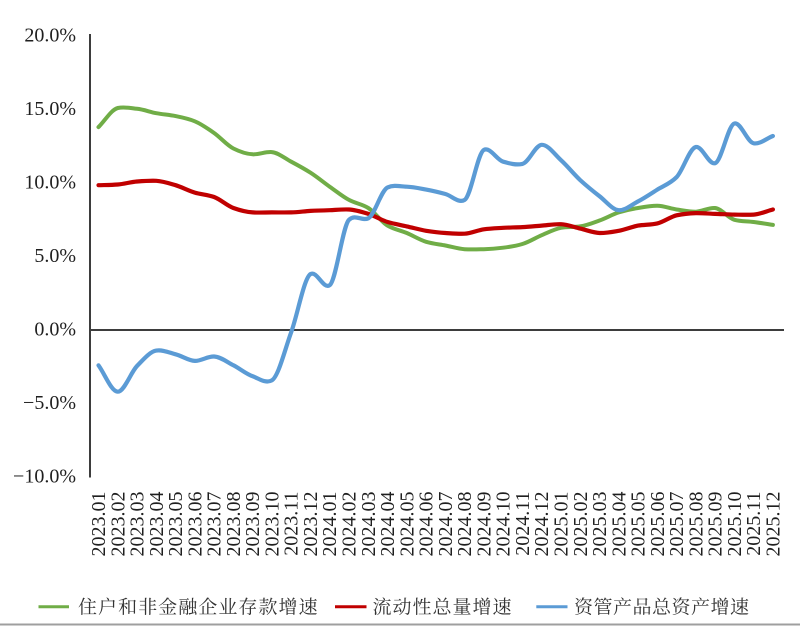 The image size is (800, 628). What do you see at coordinates (696, 524) in the screenshot?
I see `svg-text: 2025.08` at bounding box center [696, 524].